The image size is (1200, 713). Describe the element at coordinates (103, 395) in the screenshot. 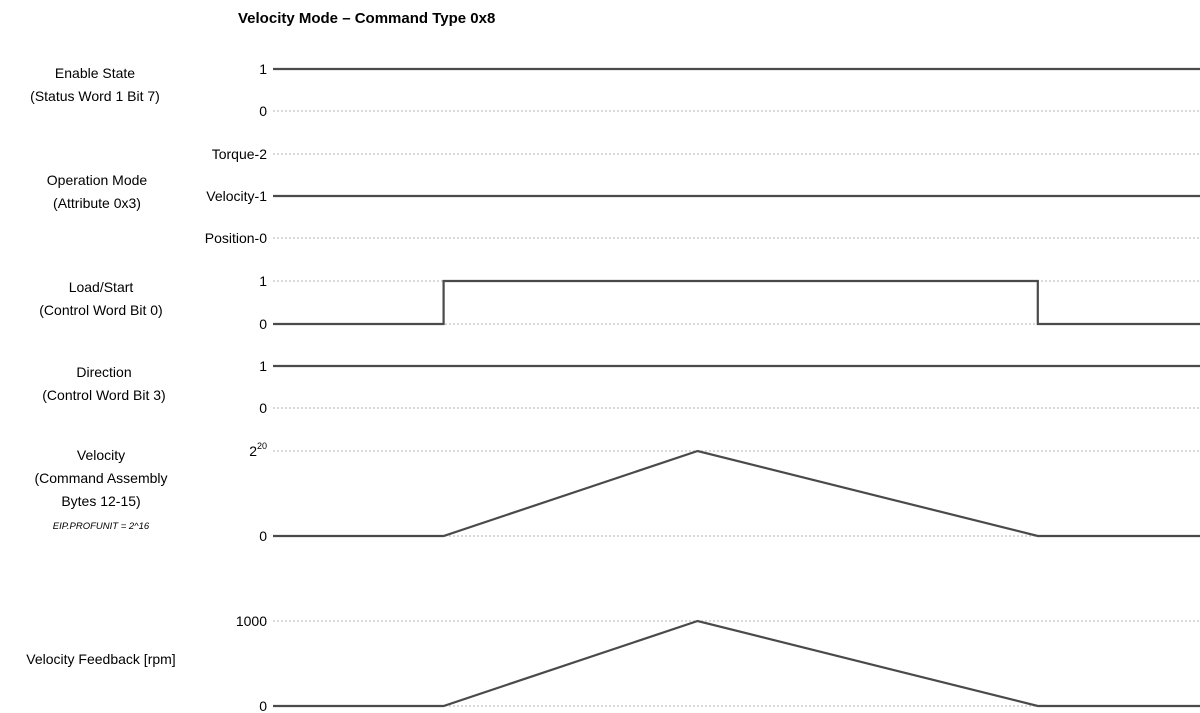

I see `signal-label: (Control Word Bit 3)` at that location.